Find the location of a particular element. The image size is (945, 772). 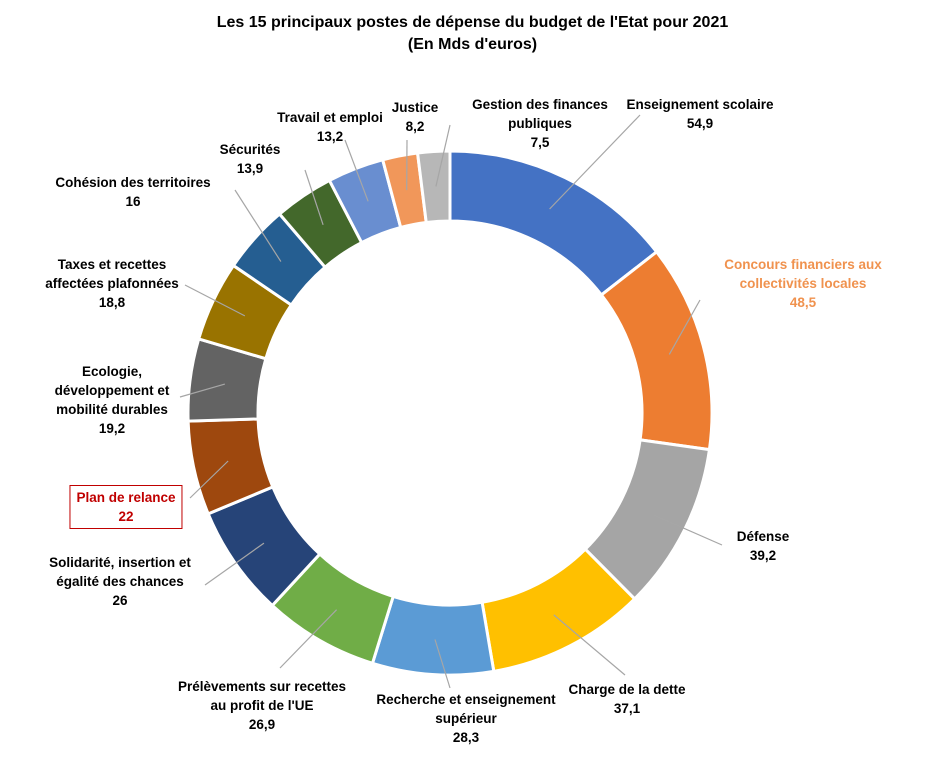

category-label: Justice is located at coordinates (415, 107).